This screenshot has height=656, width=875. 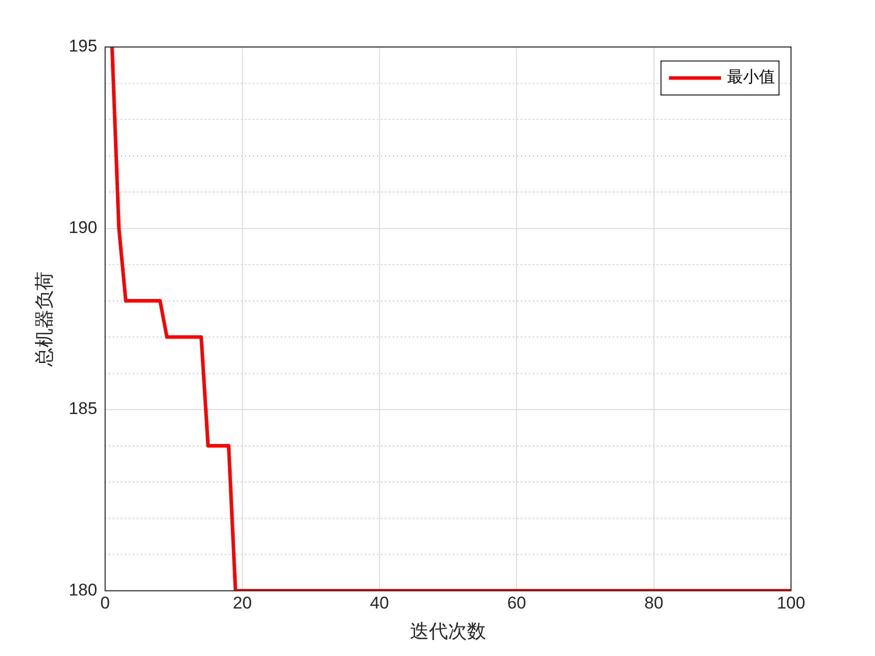 I want to click on legend-label: 最小值, so click(x=751, y=76).